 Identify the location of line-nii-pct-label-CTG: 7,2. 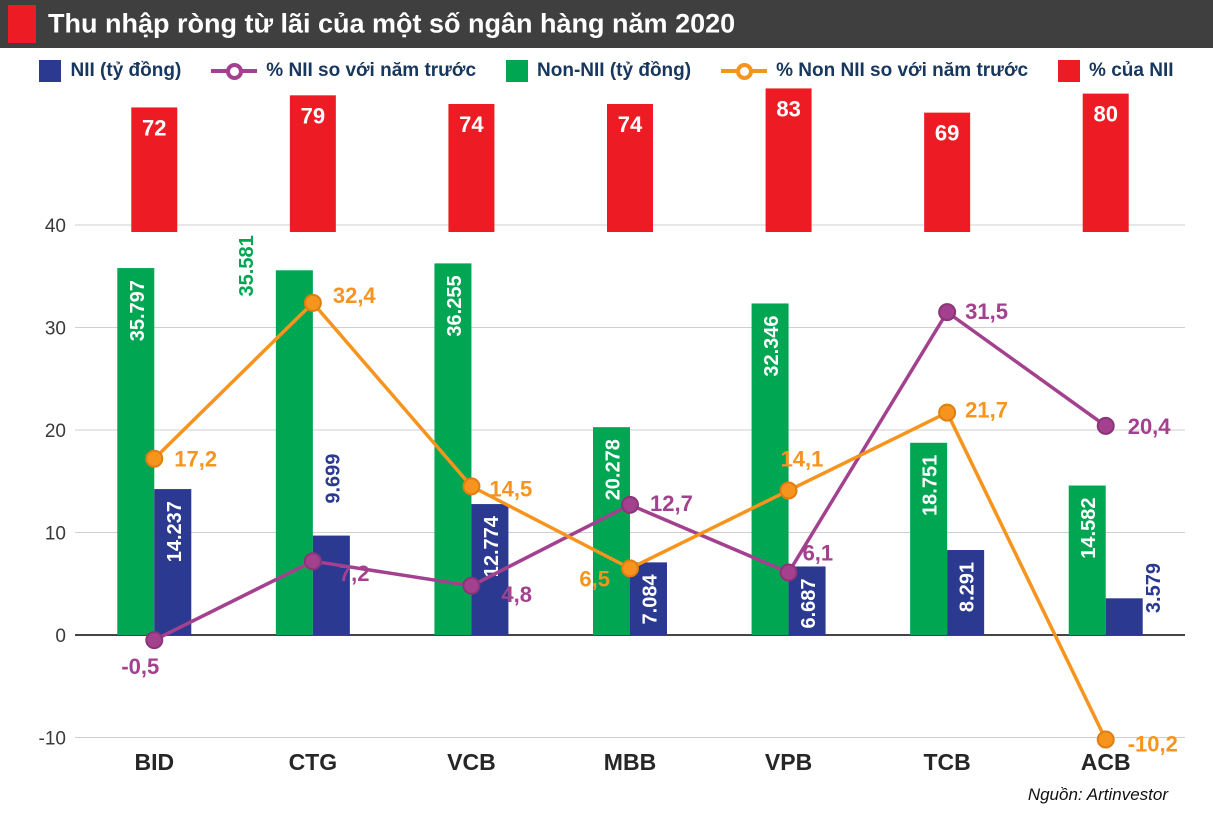
(354, 573).